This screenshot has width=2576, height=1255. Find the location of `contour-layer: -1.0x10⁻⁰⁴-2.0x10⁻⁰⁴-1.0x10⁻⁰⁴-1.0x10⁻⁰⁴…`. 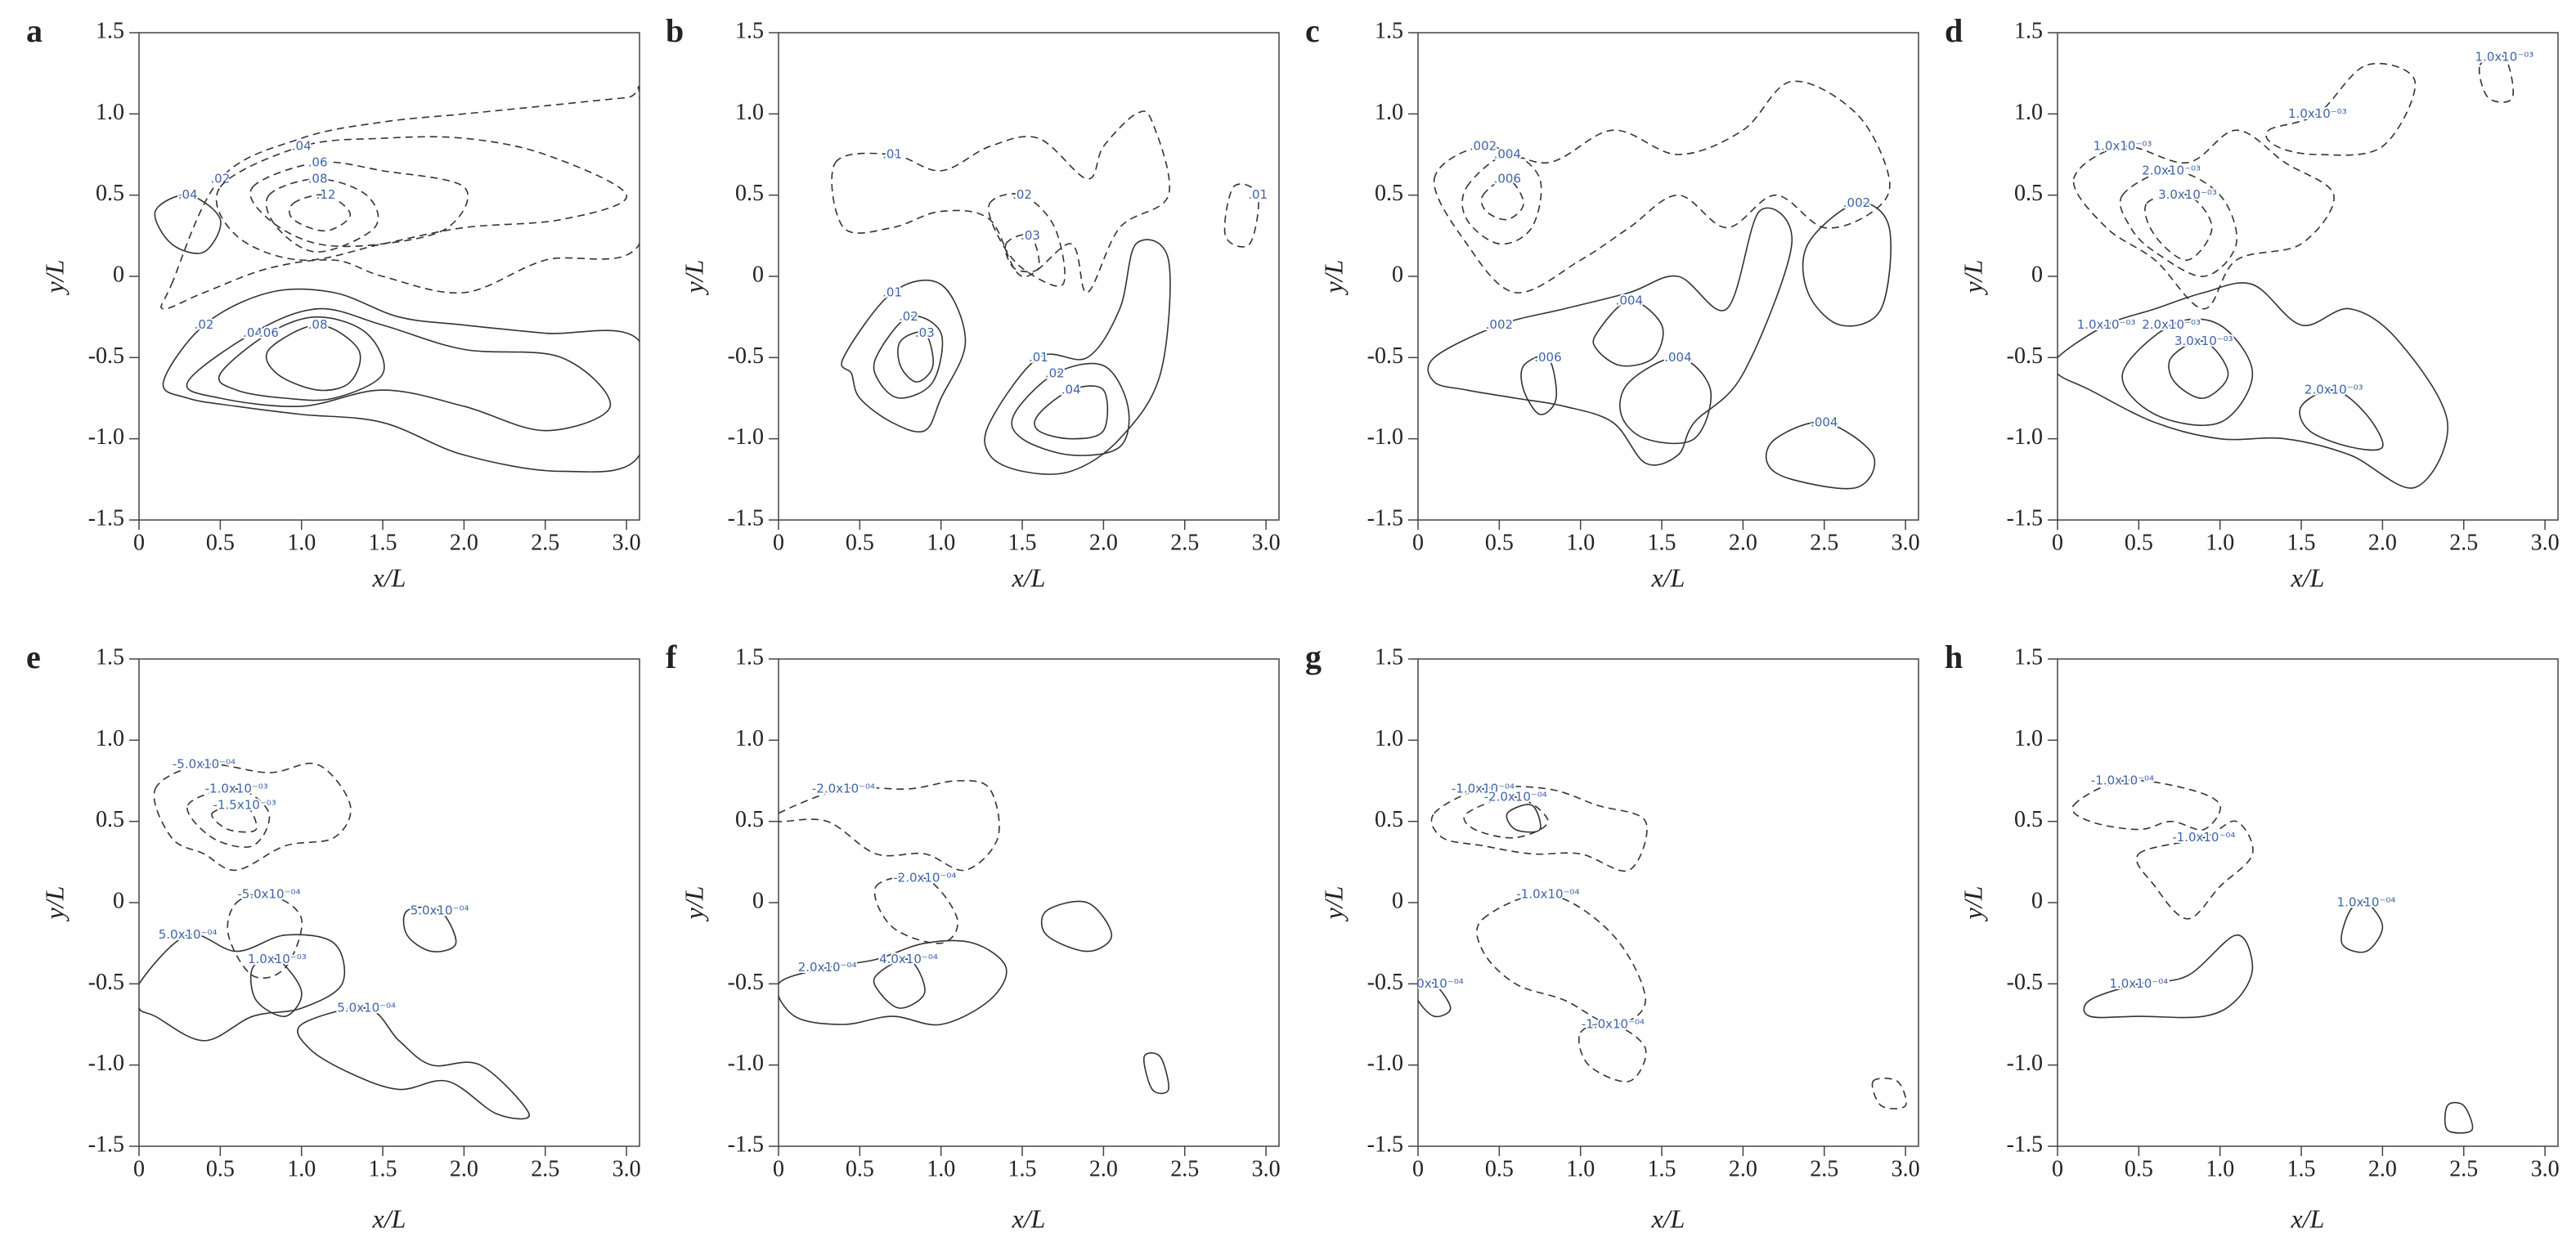

contour-layer: -1.0x10⁻⁰⁴-2.0x10⁻⁰⁴-1.0x10⁻⁰⁴-1.0x10⁻⁰⁴… is located at coordinates (1656, 944).